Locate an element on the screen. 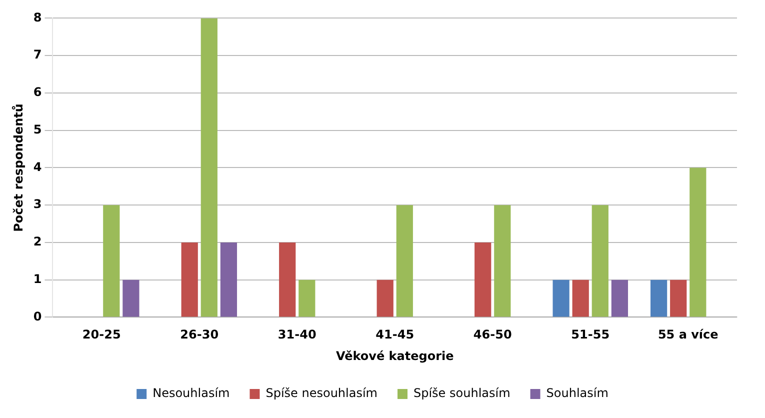 The image size is (765, 418). legend-label: Nesouhlasím is located at coordinates (191, 393).